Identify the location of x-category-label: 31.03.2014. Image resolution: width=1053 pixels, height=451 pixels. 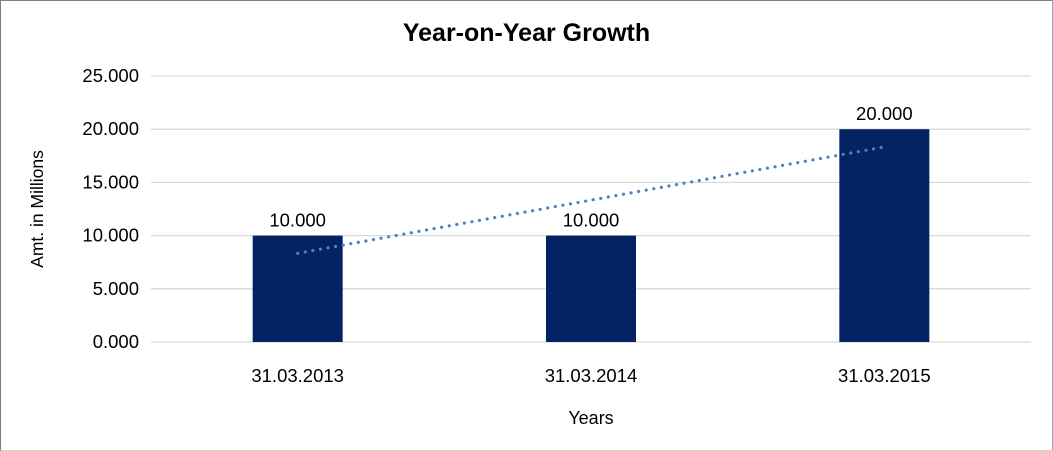
(591, 375).